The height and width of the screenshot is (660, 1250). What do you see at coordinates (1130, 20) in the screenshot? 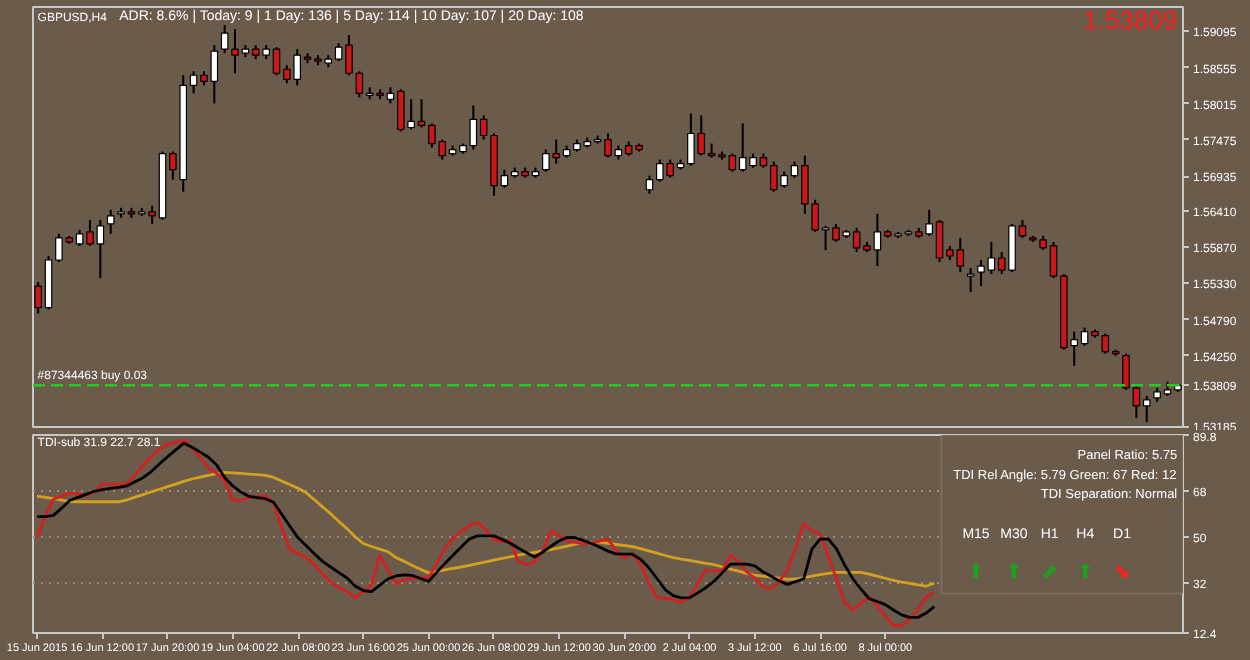
I see `annotation: 1.53809` at bounding box center [1130, 20].